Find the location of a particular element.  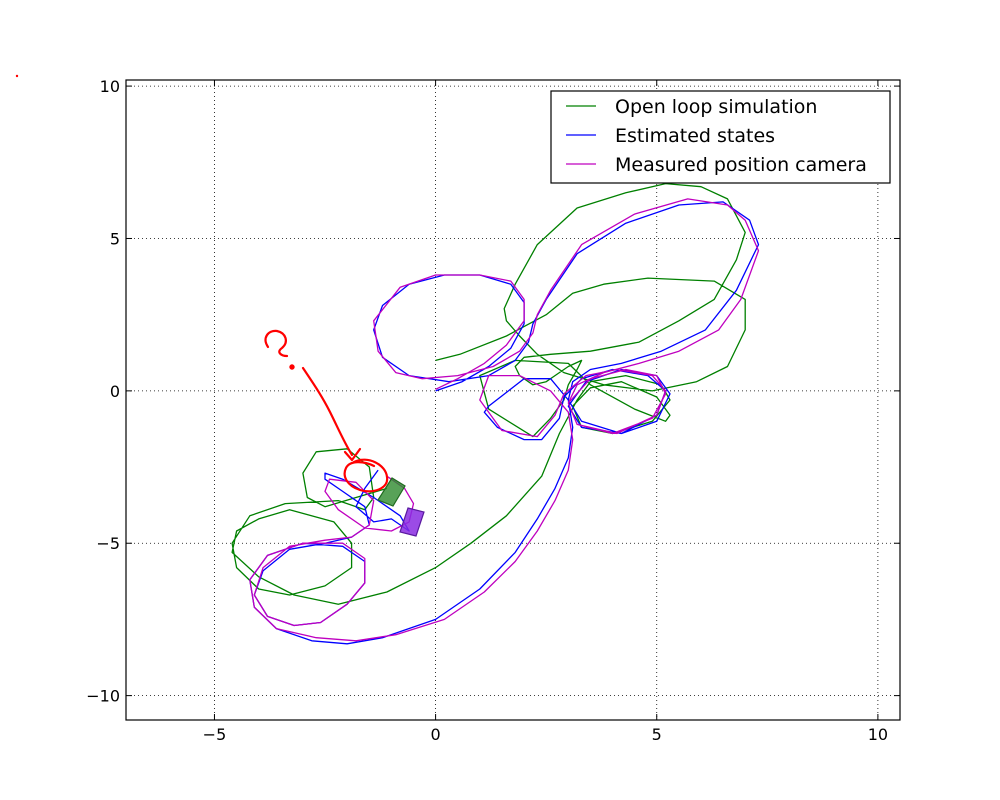

legend-label-3: Measured position camera is located at coordinates (741, 165).